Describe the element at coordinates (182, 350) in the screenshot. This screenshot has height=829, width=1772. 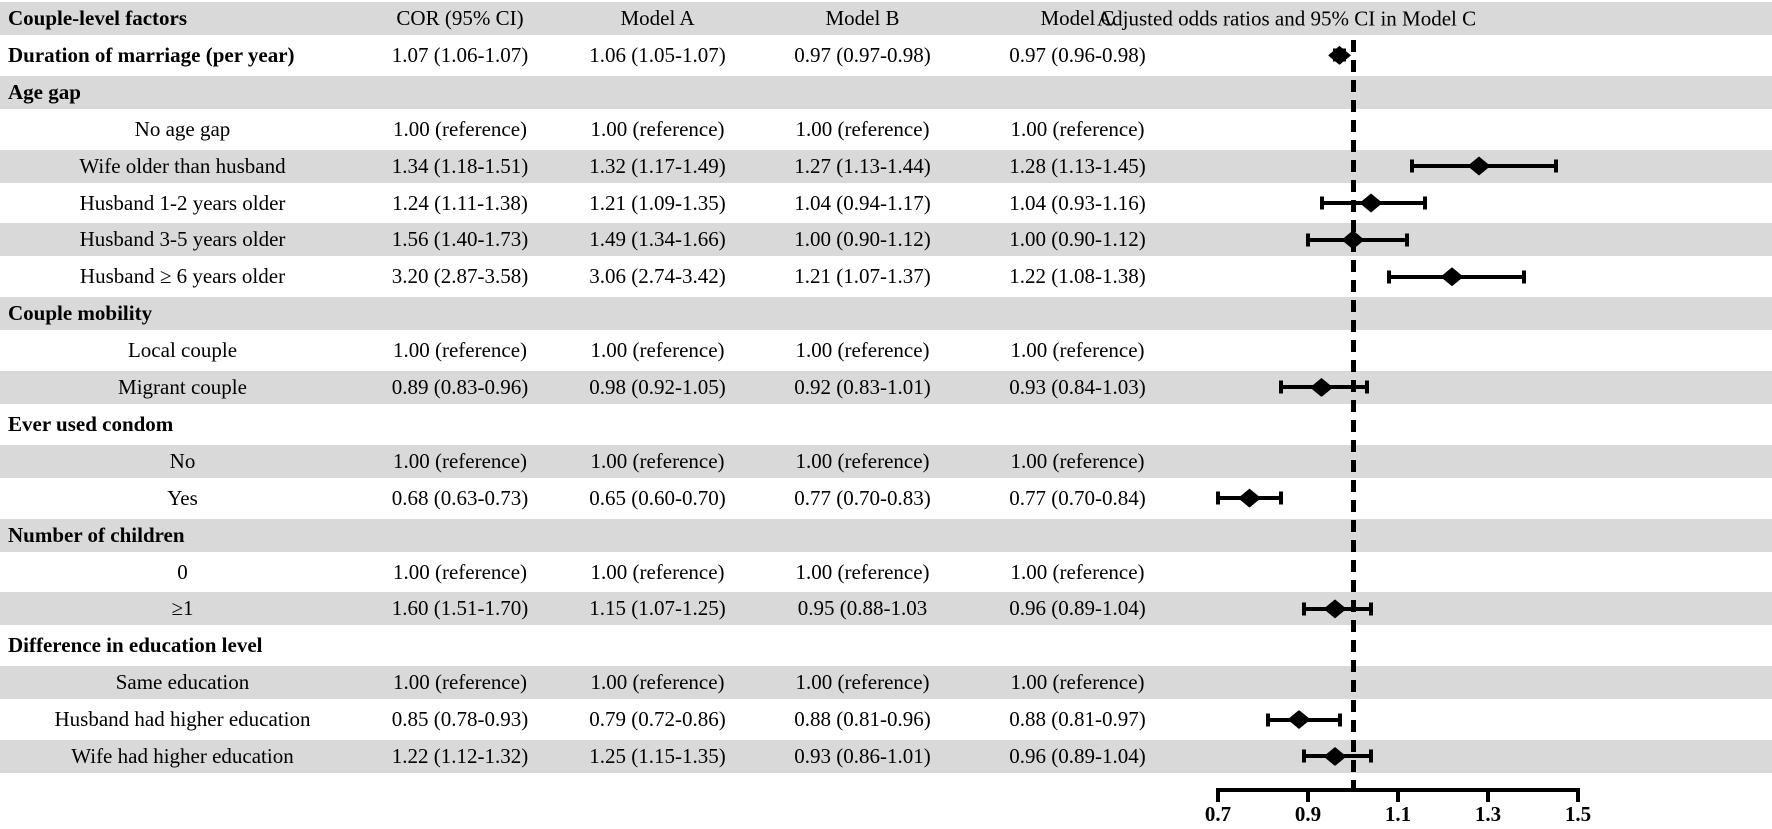
I see `factor-label: Local couple` at that location.